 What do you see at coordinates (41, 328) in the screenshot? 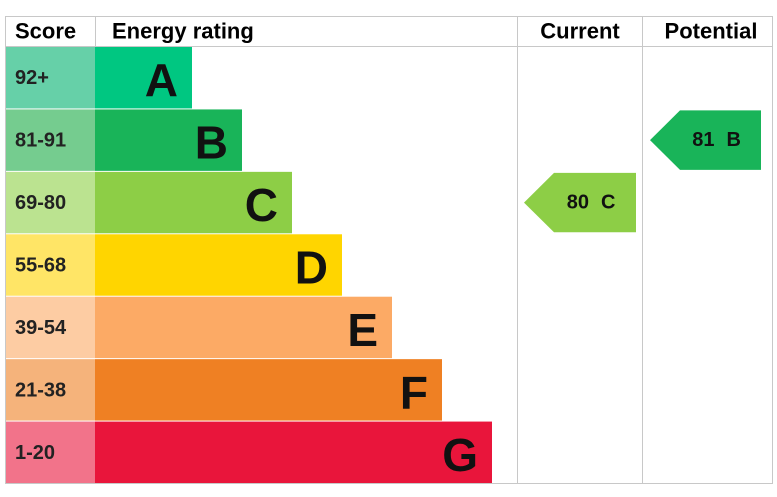
I see `score-label: 39-54` at bounding box center [41, 328].